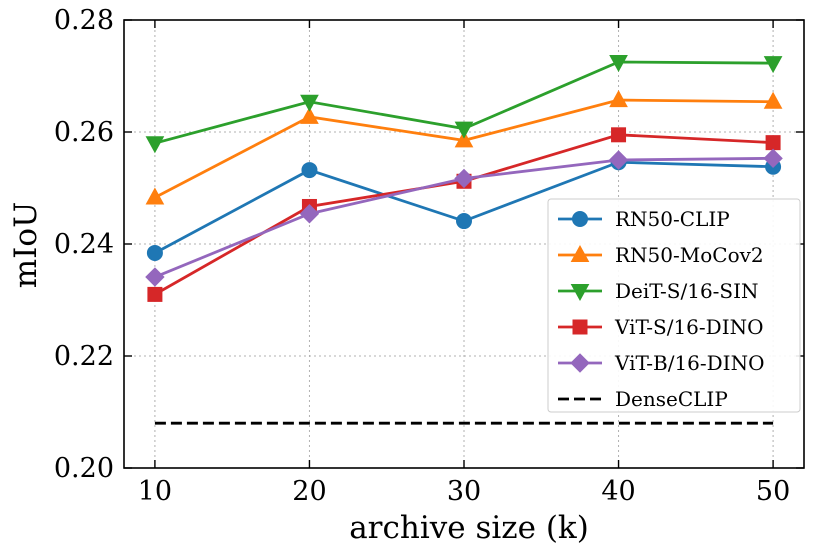  I want to click on x-tick-label: 40, so click(618, 491).